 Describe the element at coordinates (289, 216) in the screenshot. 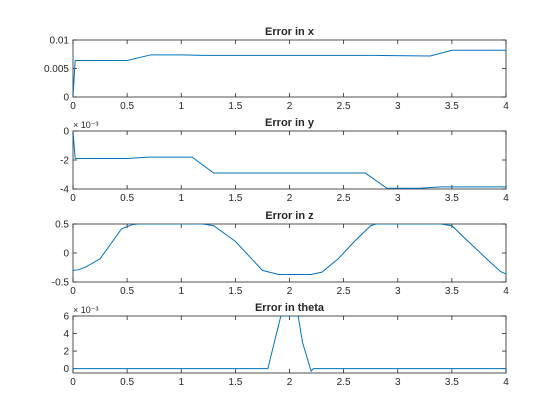

I see `subplot-title: Error in z` at that location.